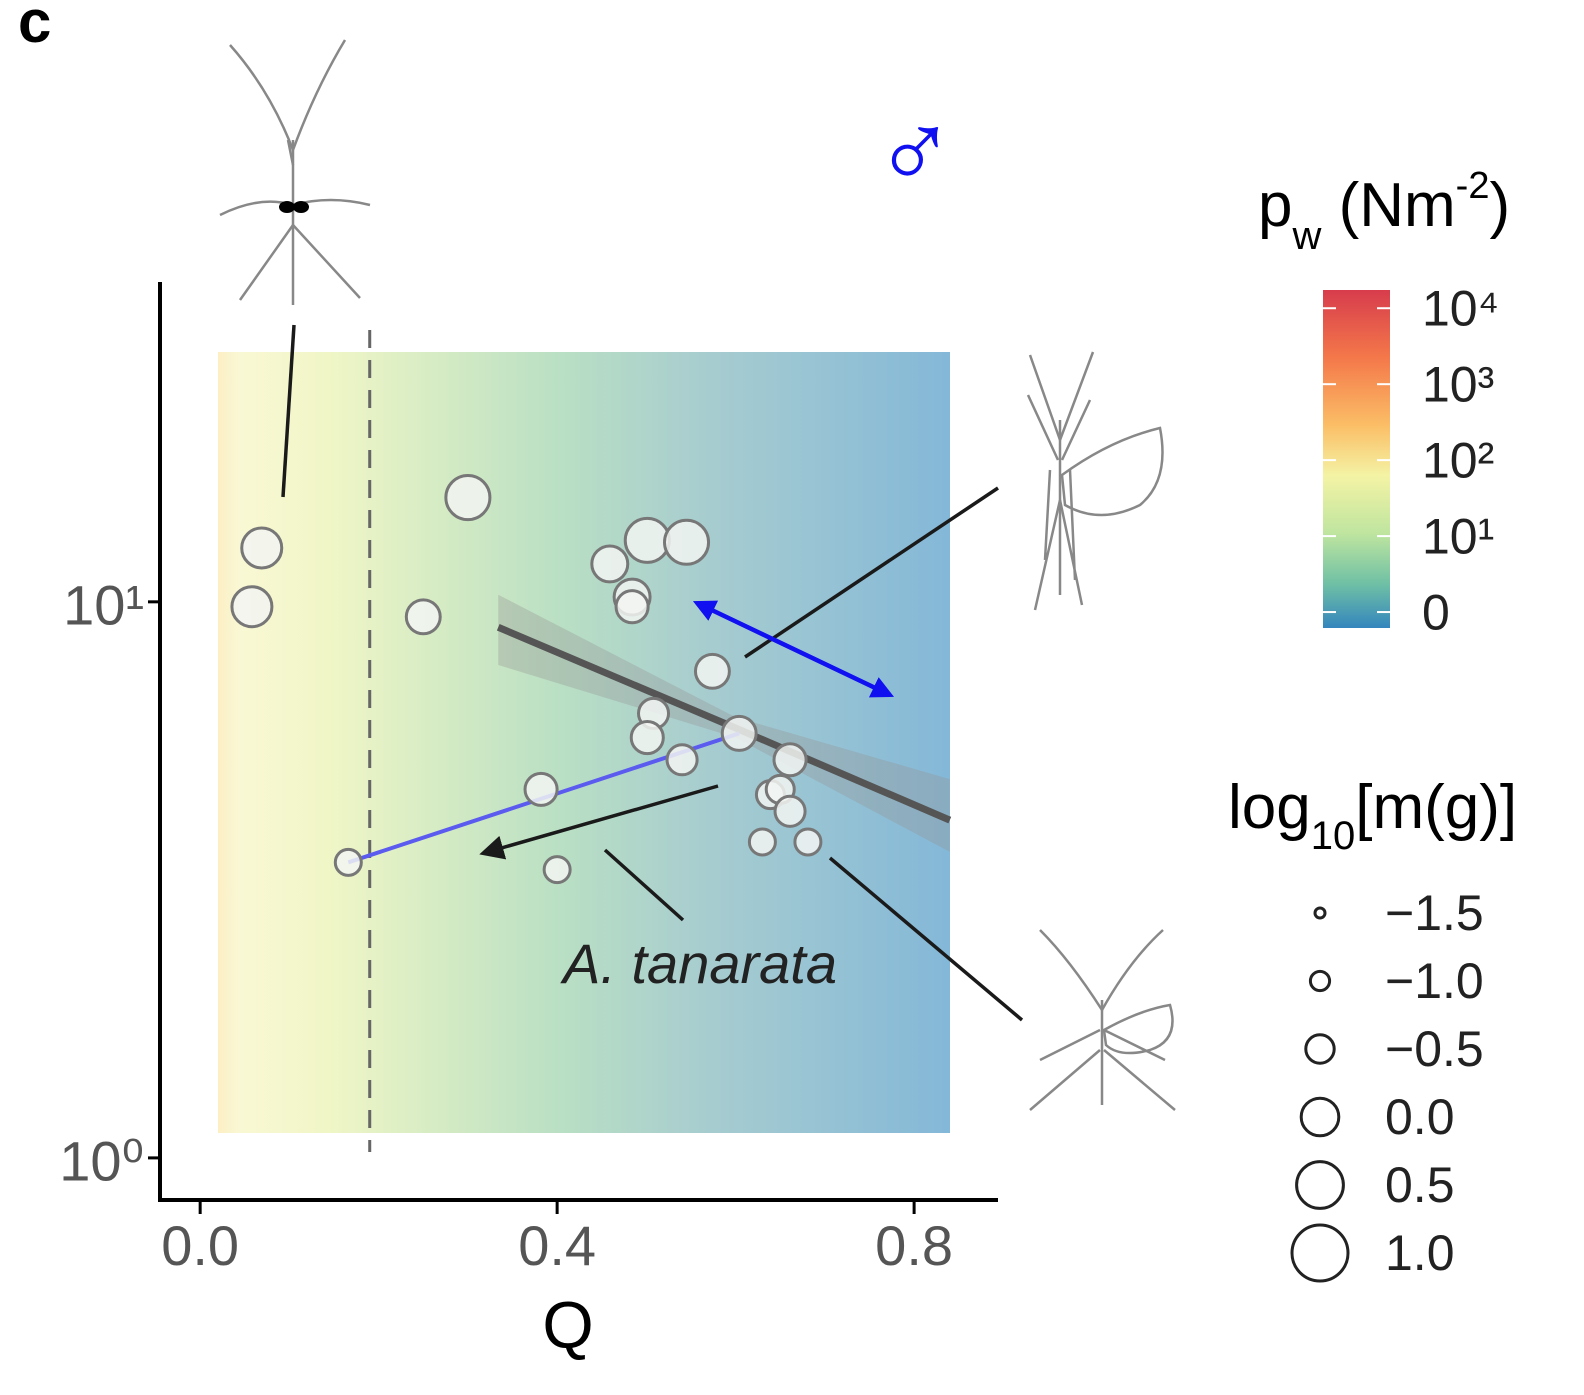  I want to click on size-legend-label: 0.5, so click(1420, 1185).